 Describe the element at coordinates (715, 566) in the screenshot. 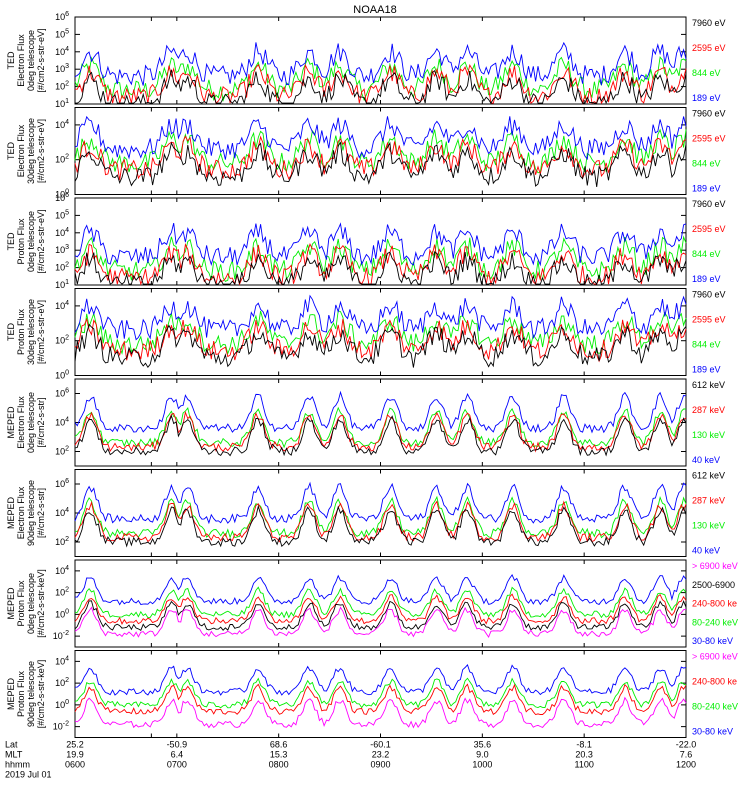

I see `legend-meped-proton-0: > 6900 keV` at that location.